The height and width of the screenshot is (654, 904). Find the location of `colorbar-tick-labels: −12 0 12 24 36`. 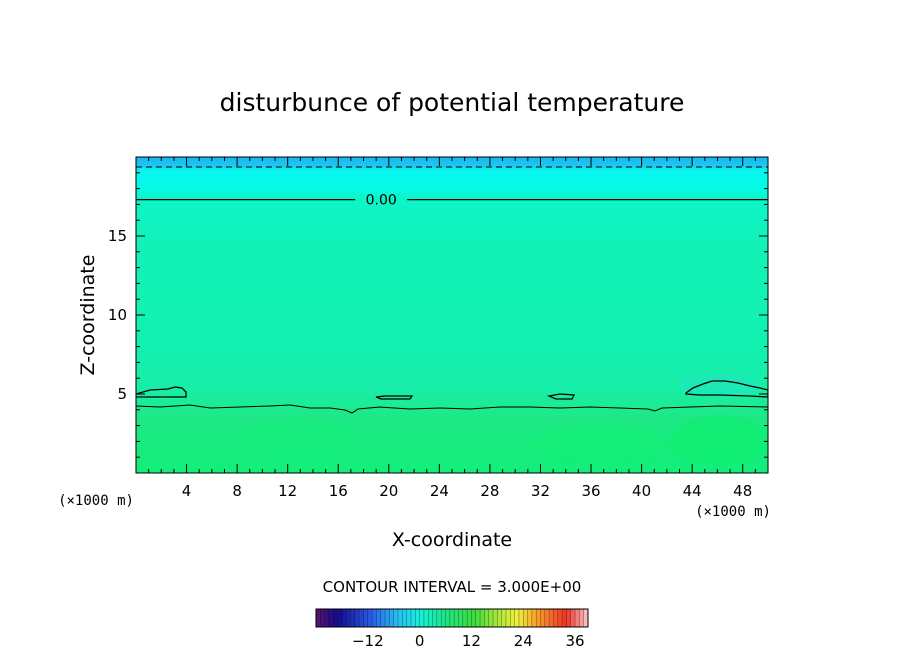

colorbar-tick-labels: −12 0 12 24 36 is located at coordinates (468, 641).